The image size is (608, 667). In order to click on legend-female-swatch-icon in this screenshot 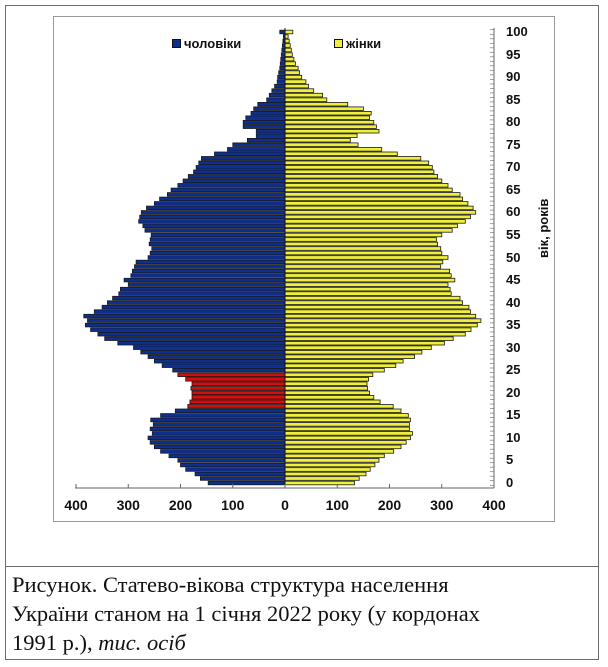, I will do `click(338, 43)`.